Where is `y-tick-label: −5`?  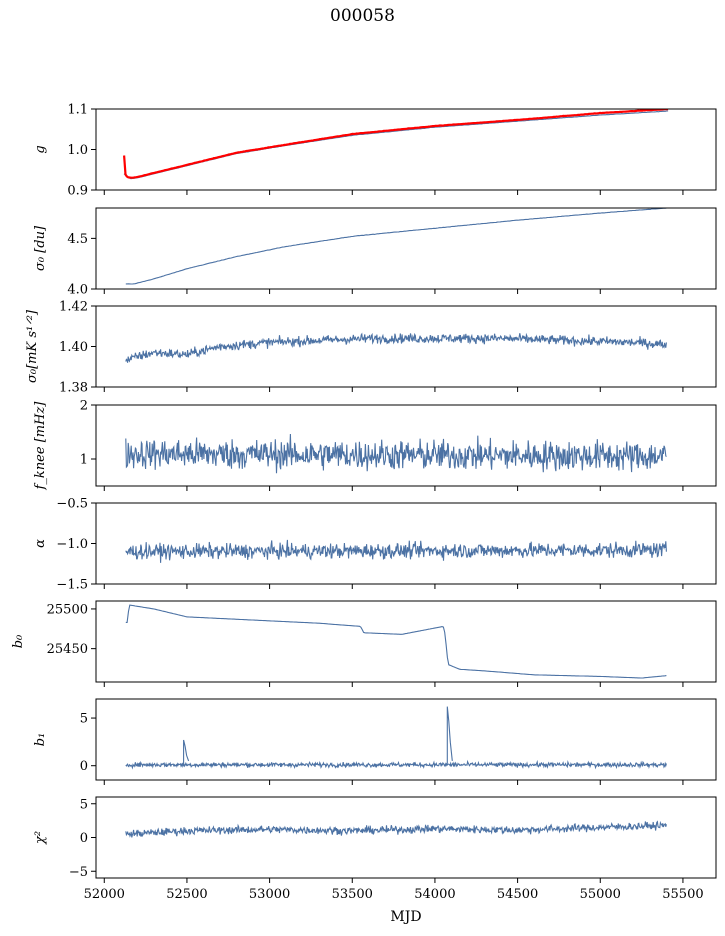
y-tick-label: −5 is located at coordinates (78, 872).